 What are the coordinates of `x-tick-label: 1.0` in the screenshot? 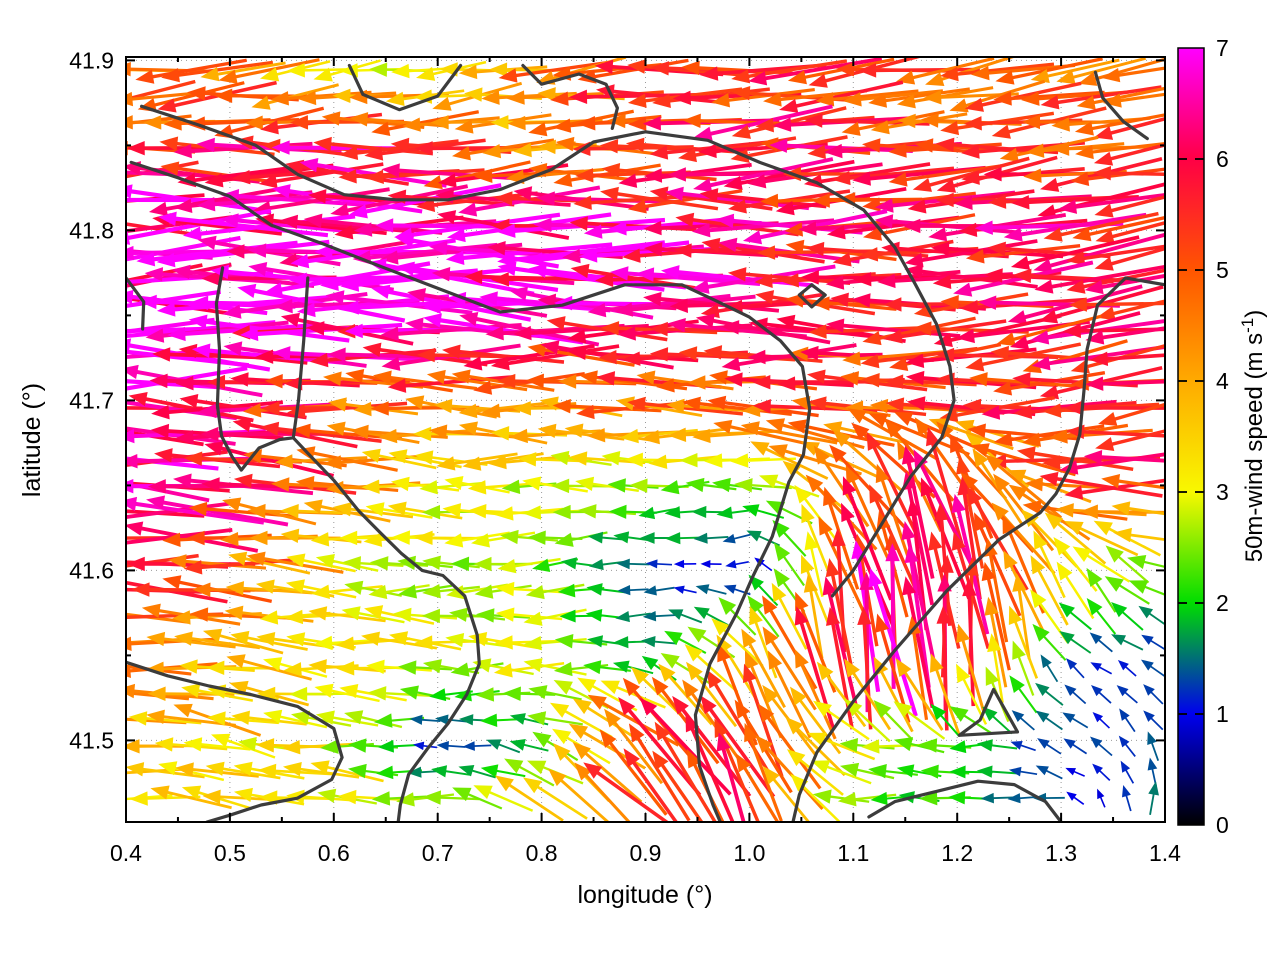 It's located at (749, 853).